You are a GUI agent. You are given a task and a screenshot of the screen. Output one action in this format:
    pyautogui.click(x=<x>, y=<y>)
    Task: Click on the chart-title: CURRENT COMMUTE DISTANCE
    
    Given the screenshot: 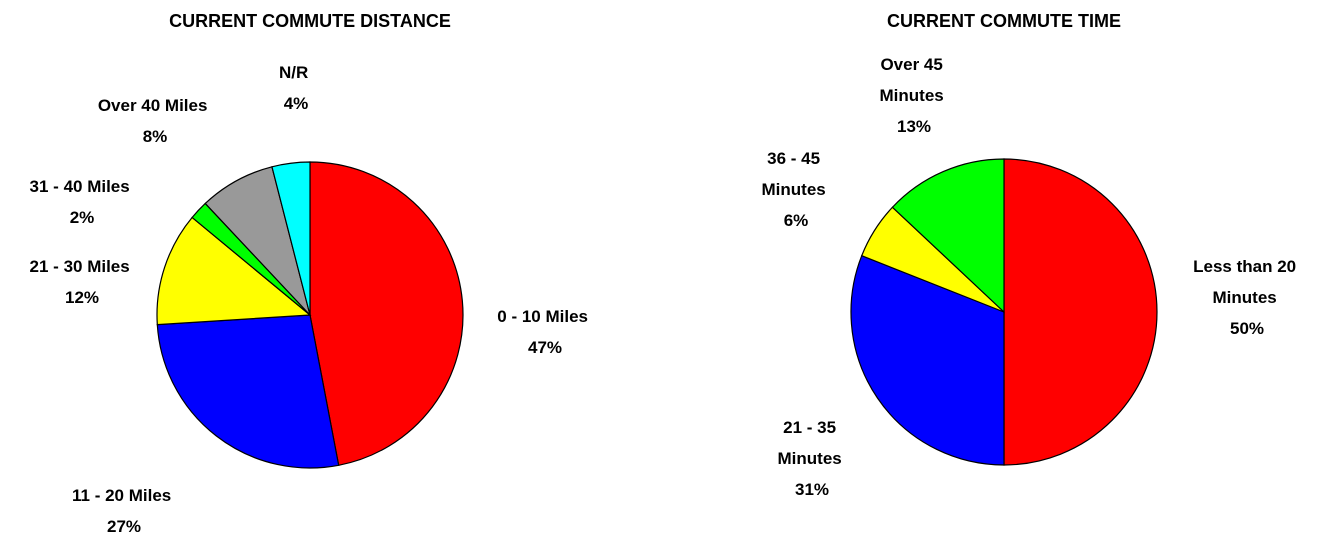 What is the action you would take?
    pyautogui.click(x=310, y=21)
    